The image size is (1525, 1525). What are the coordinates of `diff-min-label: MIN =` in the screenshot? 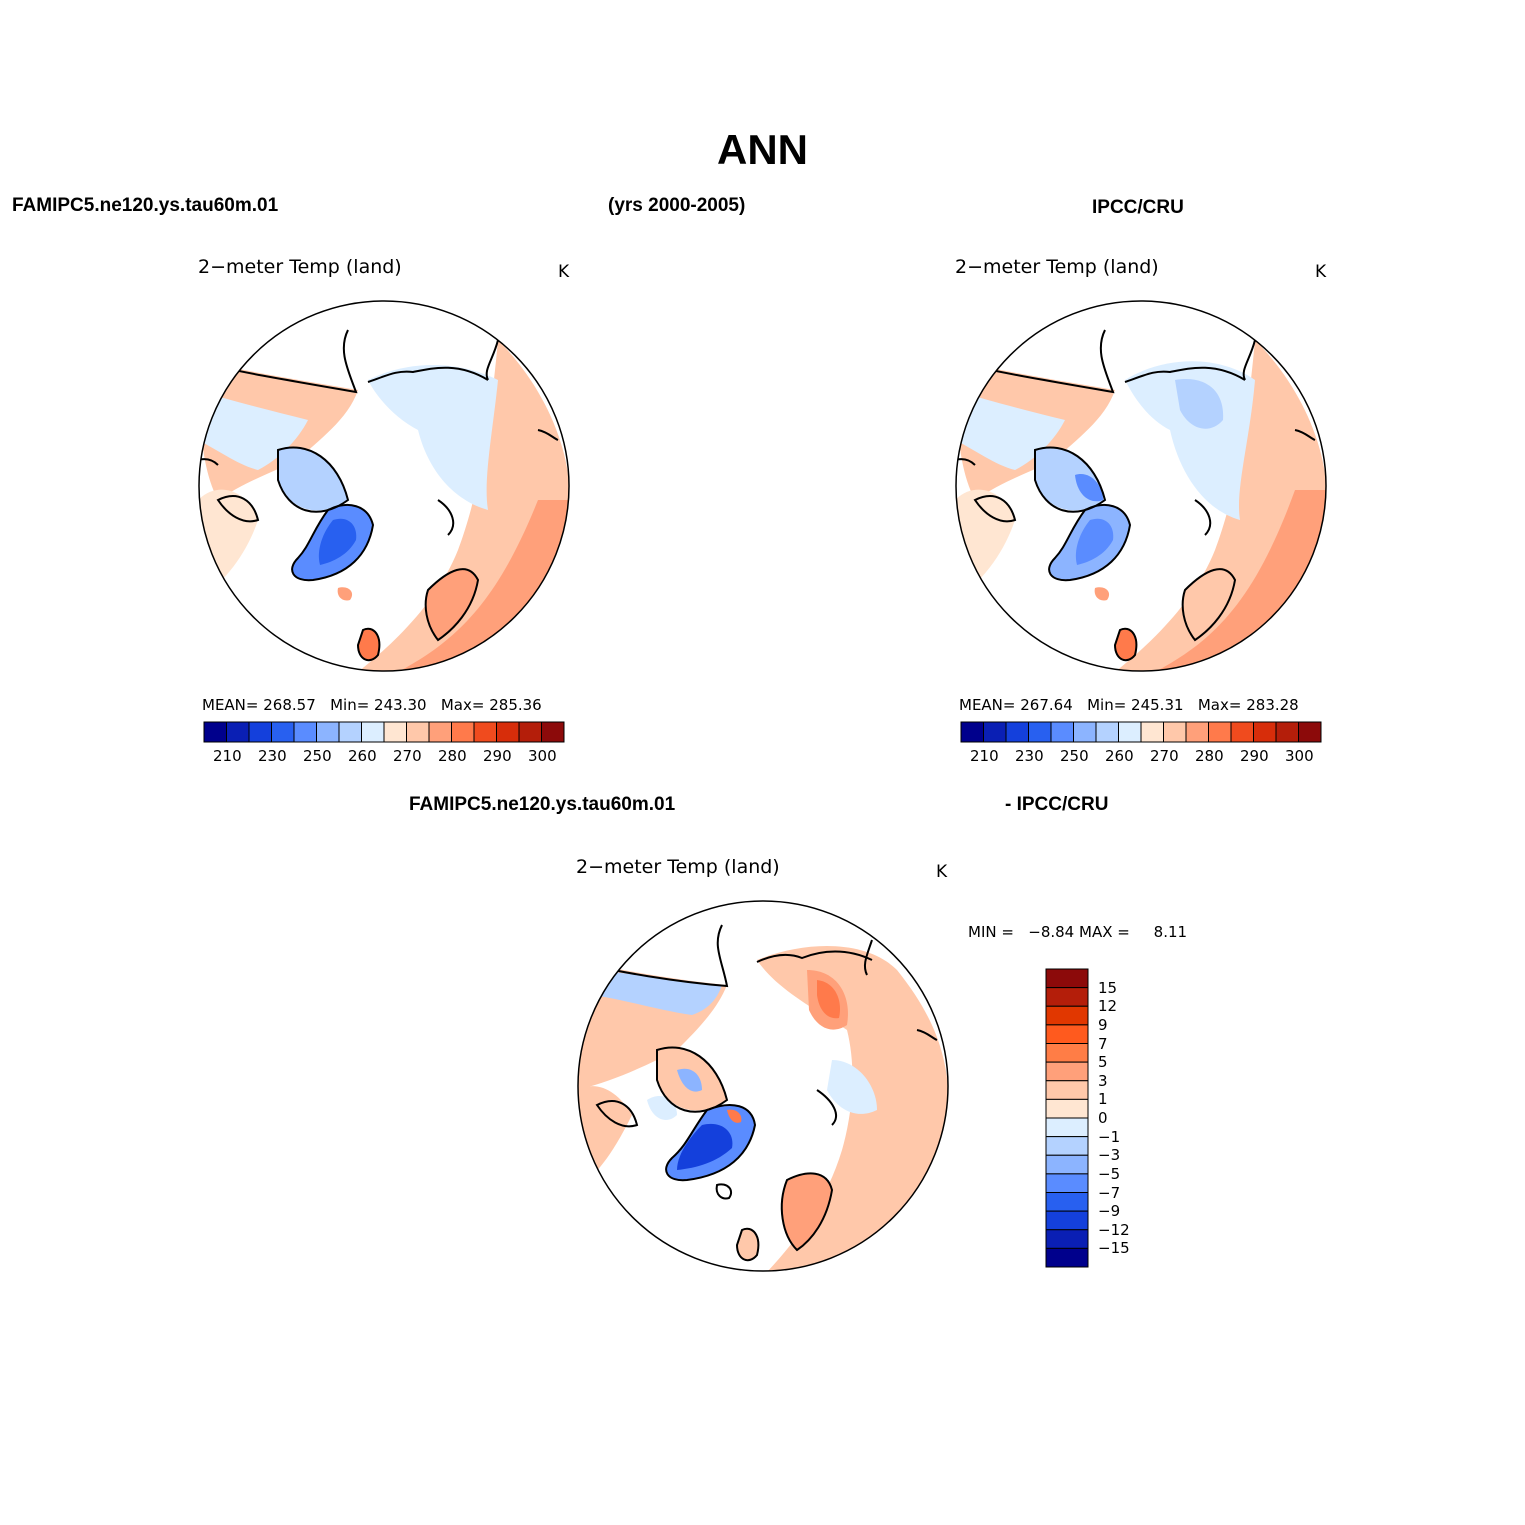 It's located at (991, 932).